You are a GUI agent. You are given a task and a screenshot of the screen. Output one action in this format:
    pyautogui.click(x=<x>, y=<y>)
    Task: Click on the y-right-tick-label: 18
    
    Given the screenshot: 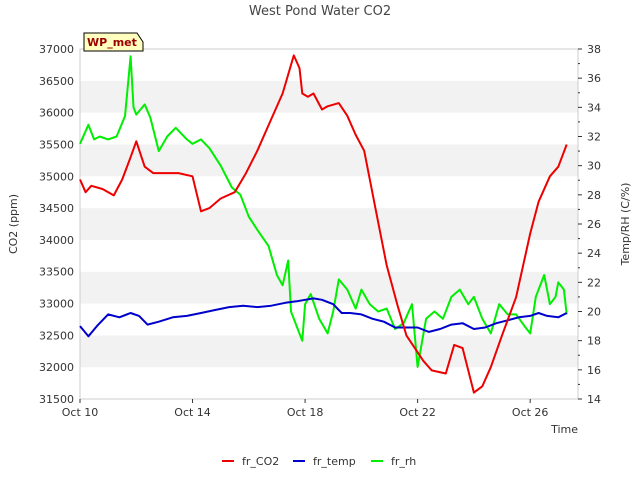 What is the action you would take?
    pyautogui.click(x=594, y=341)
    